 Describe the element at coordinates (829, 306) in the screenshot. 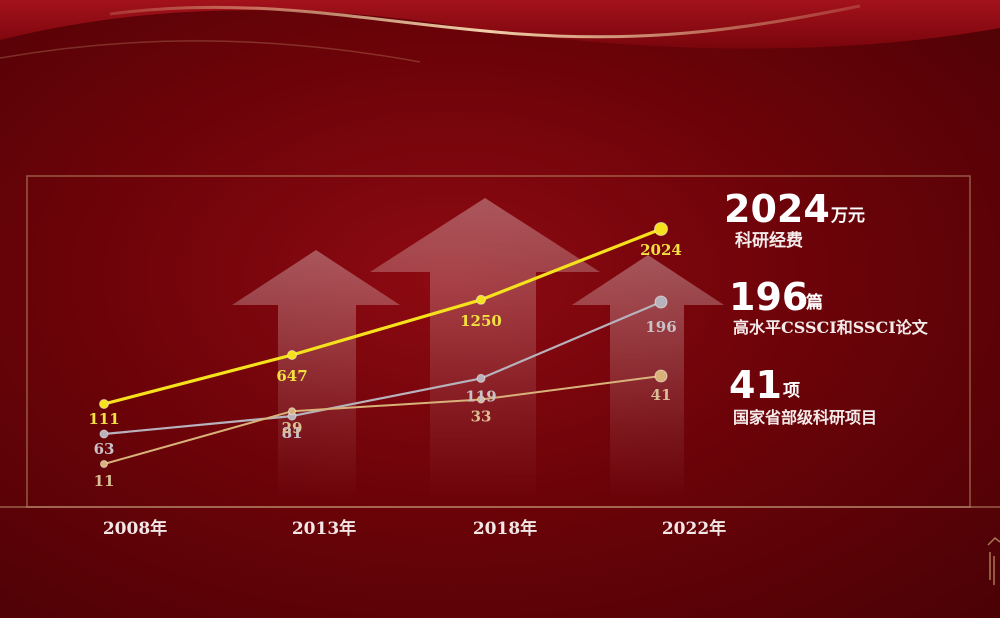

I see `legend-papers: 196 篇 高水平CSSCI和SSCI论文` at that location.